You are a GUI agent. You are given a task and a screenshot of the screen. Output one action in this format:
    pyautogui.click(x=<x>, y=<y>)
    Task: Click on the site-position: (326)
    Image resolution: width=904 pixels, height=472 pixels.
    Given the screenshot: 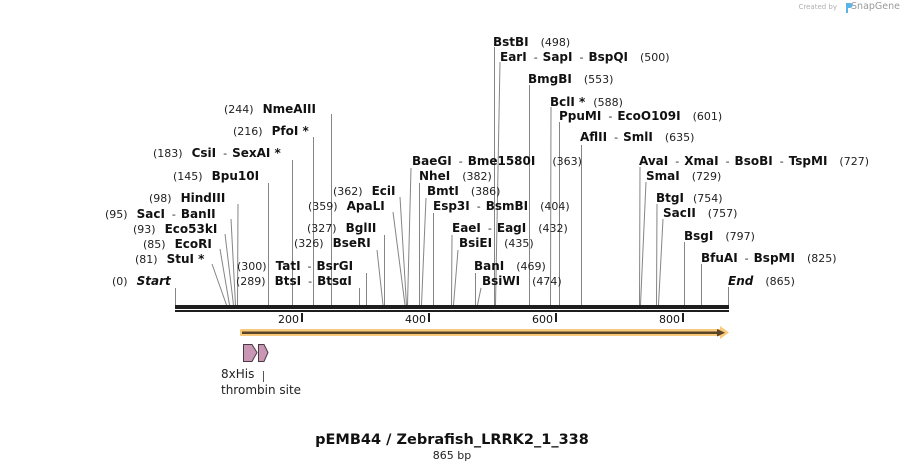 What is the action you would take?
    pyautogui.click(x=309, y=243)
    